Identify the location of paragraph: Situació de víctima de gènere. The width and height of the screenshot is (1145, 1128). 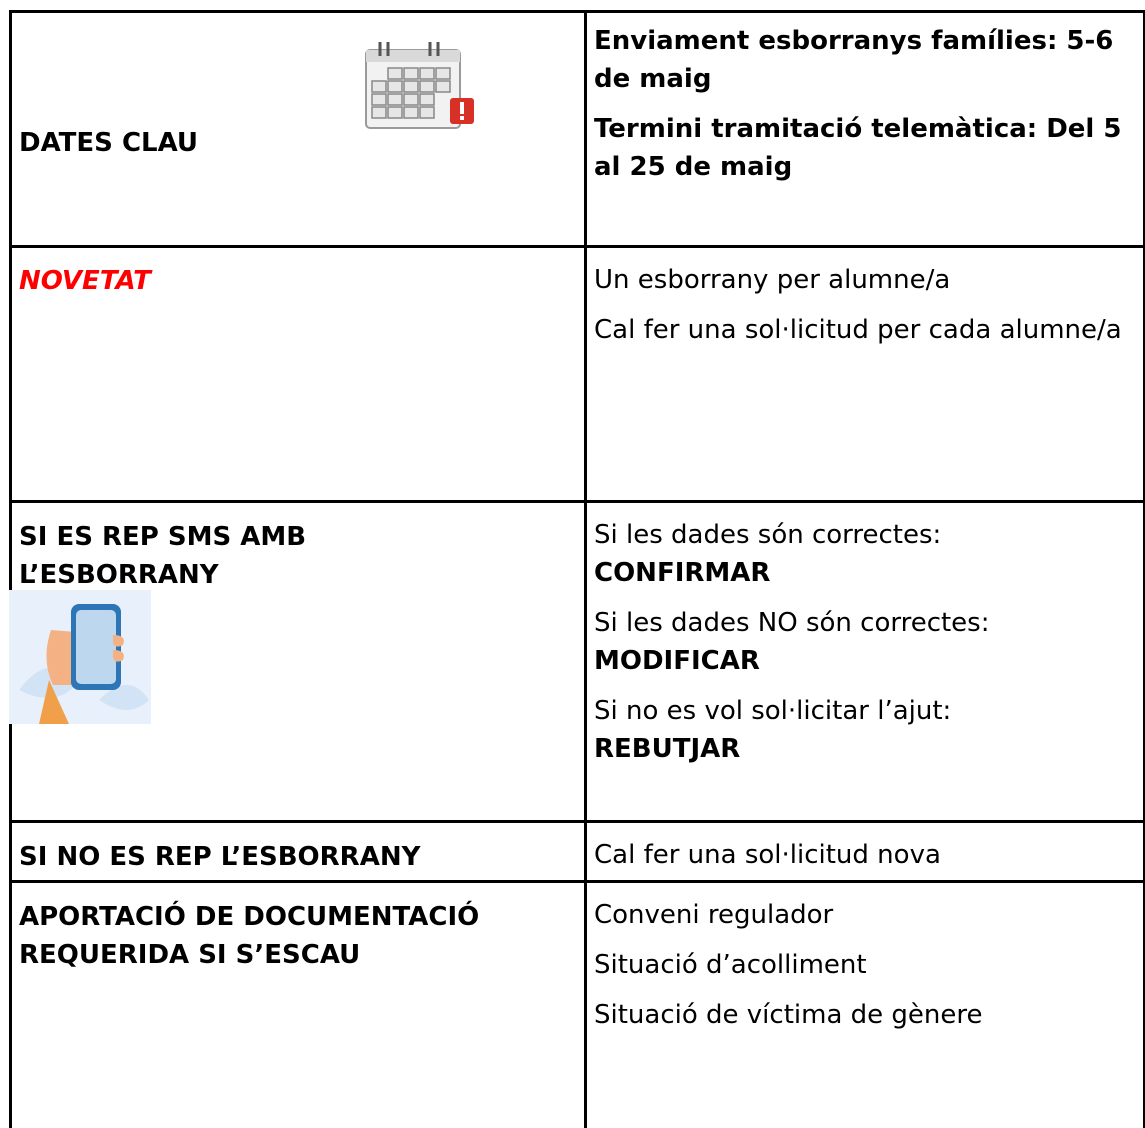
(867, 1015).